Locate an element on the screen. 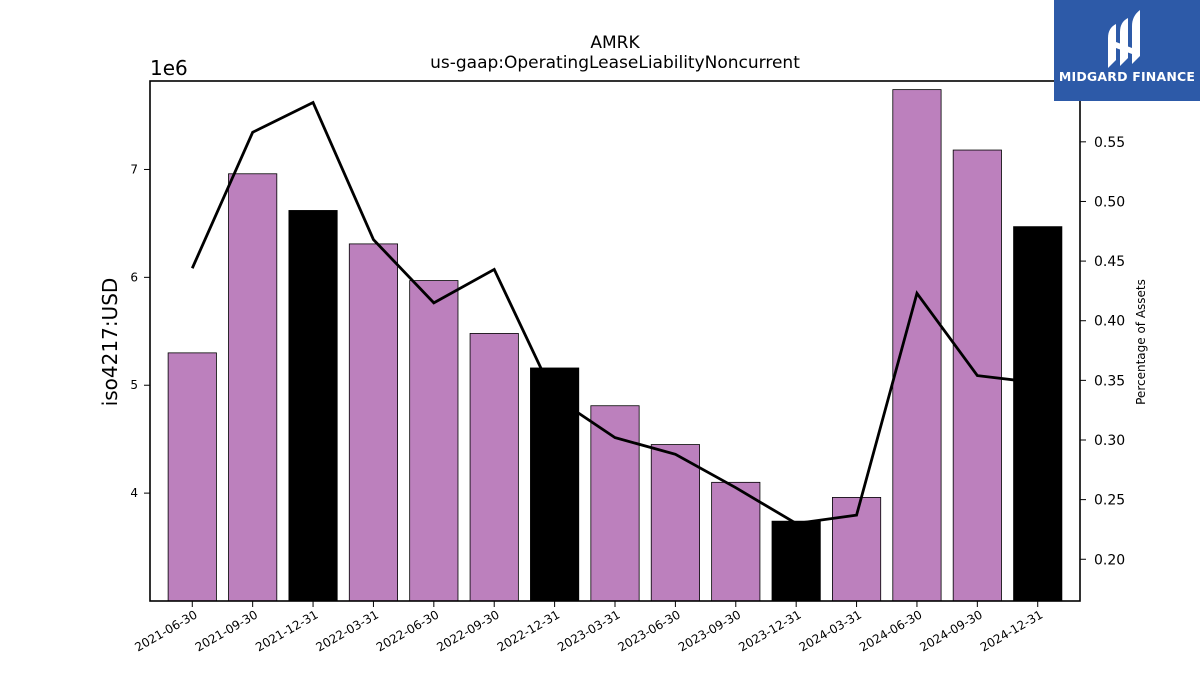  x-tick-label: 2023-12-31 is located at coordinates (769, 630).